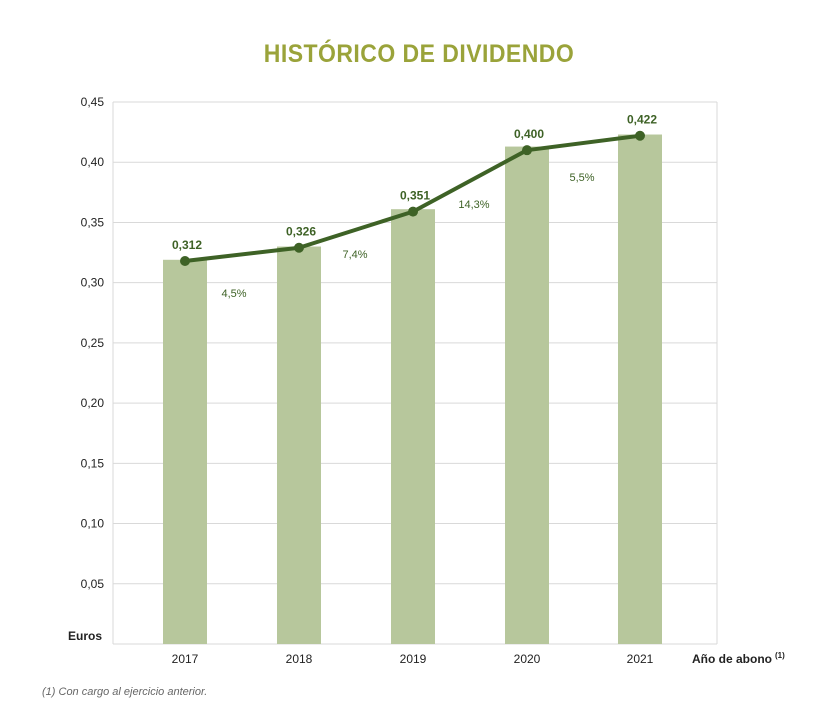  I want to click on growth-label: 5,5%, so click(581, 178).